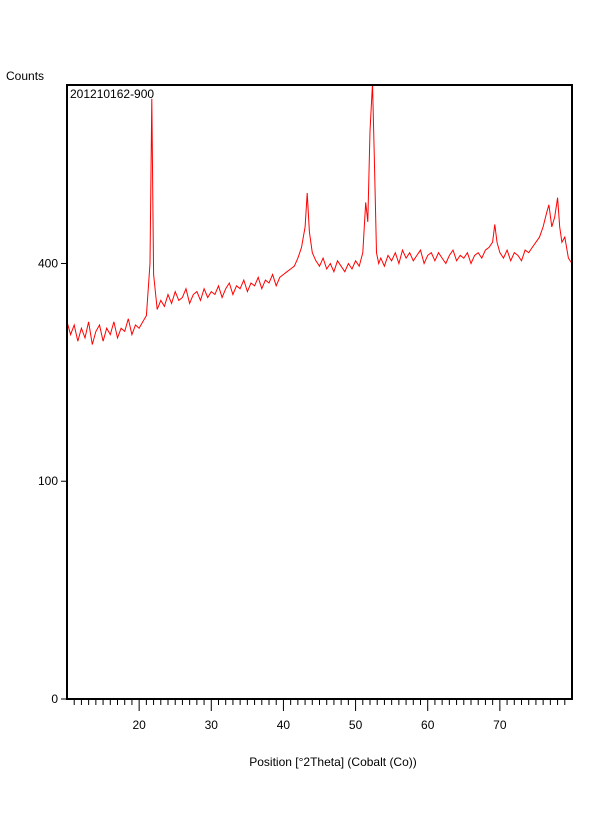 The height and width of the screenshot is (823, 600). I want to click on y-tick-label: 100, so click(48, 481).